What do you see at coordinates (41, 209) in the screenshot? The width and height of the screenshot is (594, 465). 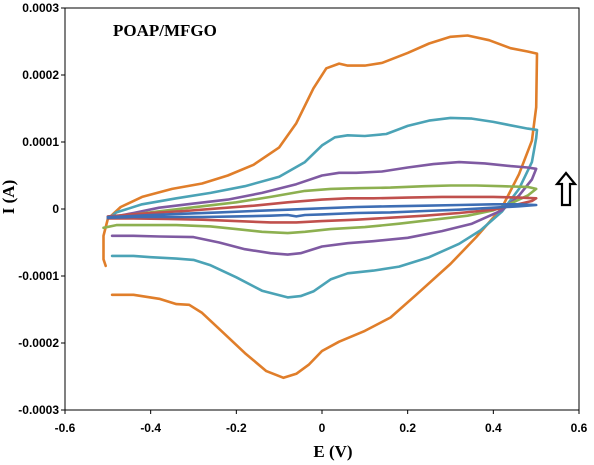 I see `y-tick-layer: 0.0003 0.0002 0.0001 0 -0.0001 -0.0002 -0.0003` at bounding box center [41, 209].